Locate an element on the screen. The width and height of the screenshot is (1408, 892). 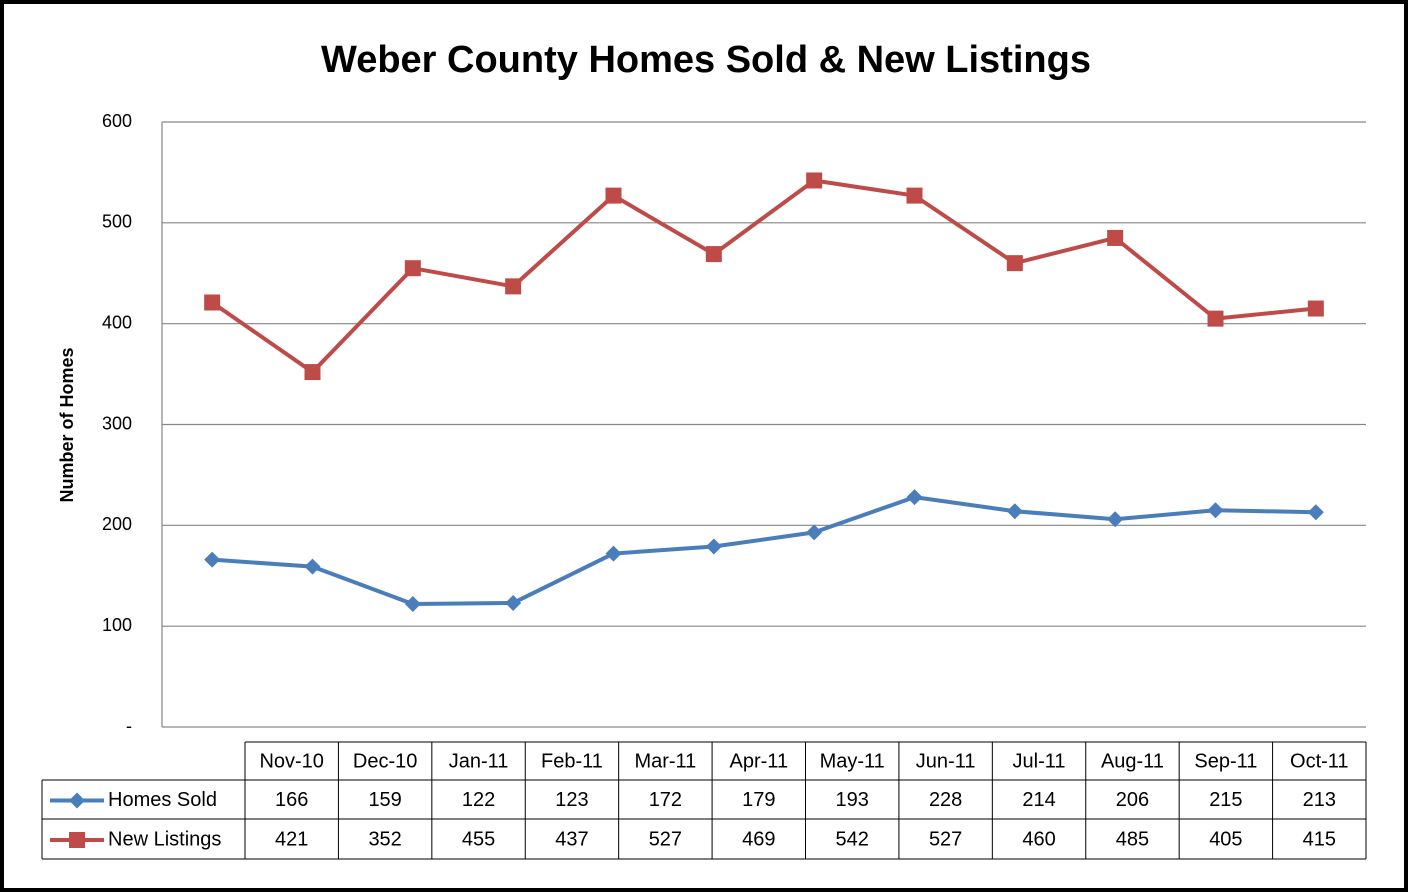
y-tick-label: 200 is located at coordinates (117, 524).